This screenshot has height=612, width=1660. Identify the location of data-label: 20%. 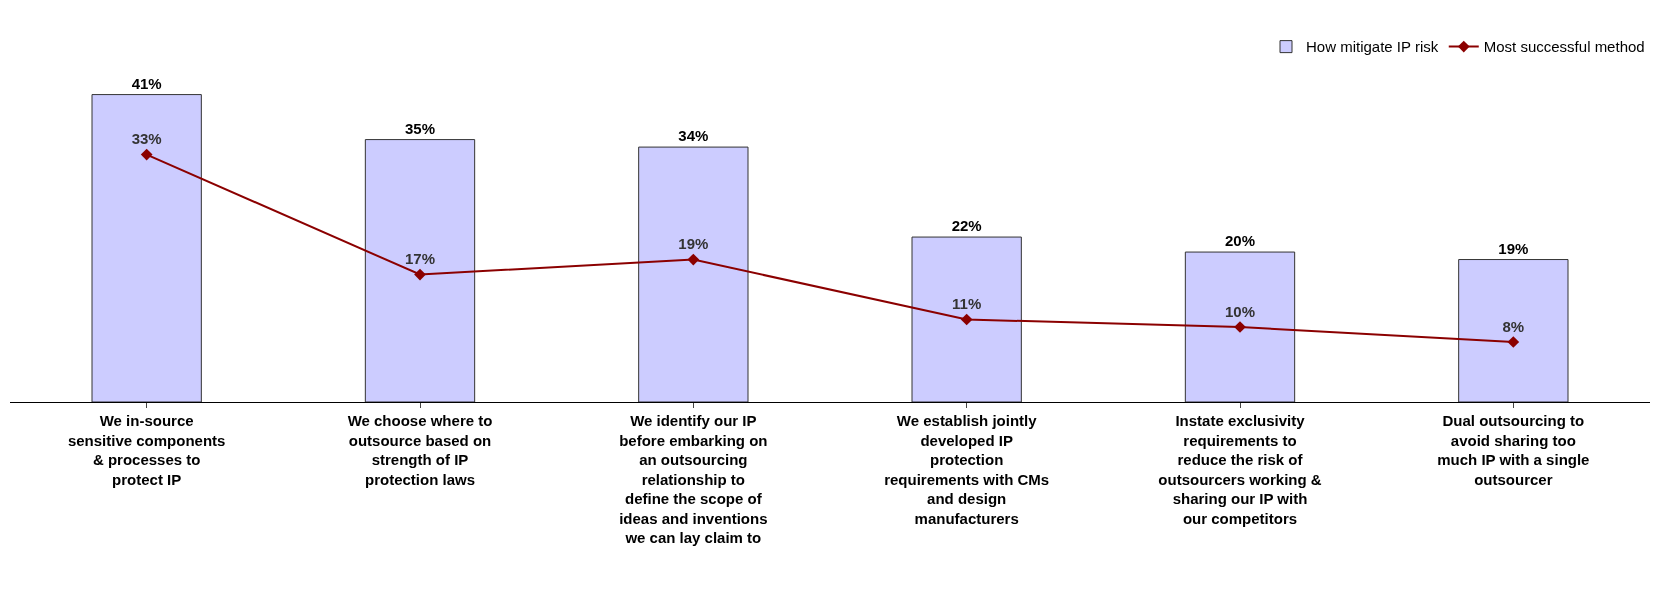
(1240, 241).